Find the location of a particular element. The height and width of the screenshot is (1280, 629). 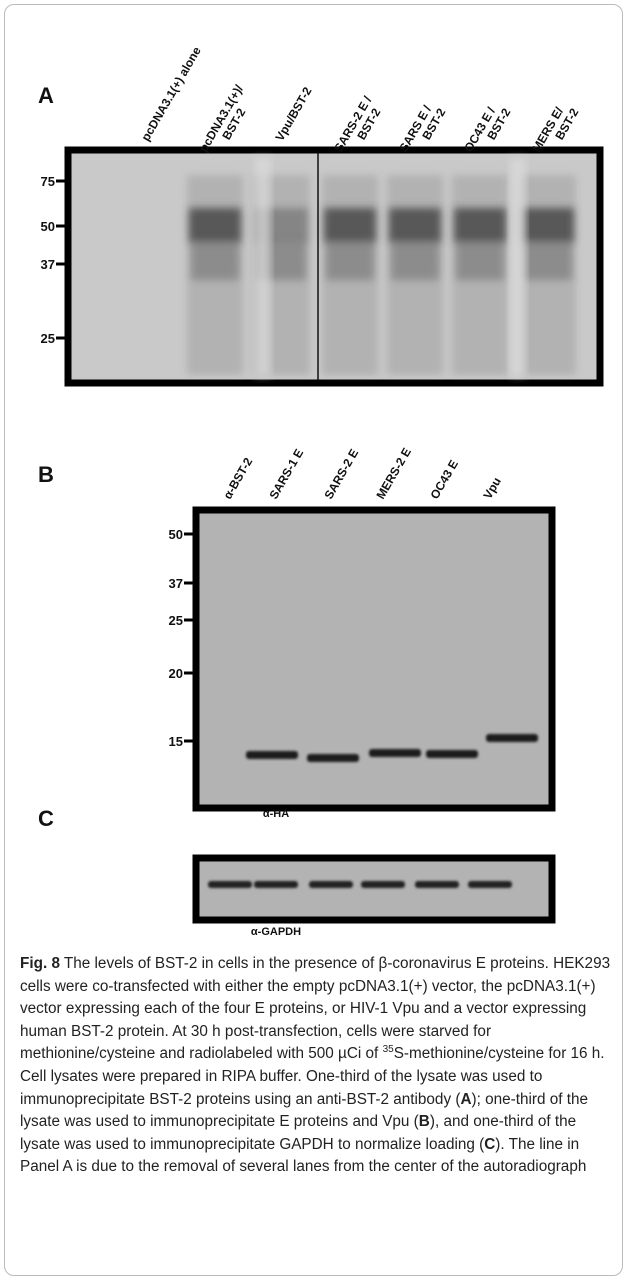

panel-label: C is located at coordinates (46, 818).